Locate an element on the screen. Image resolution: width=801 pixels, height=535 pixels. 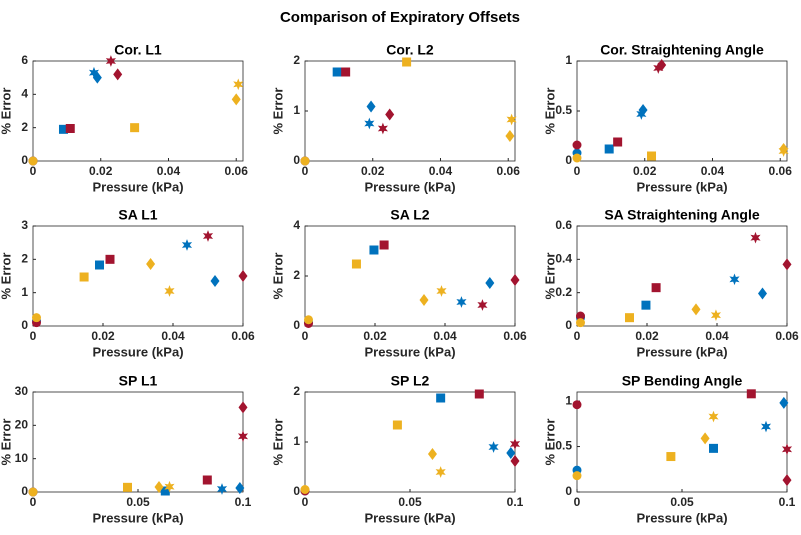
y-tick-label: 10 is located at coordinates (22, 458).